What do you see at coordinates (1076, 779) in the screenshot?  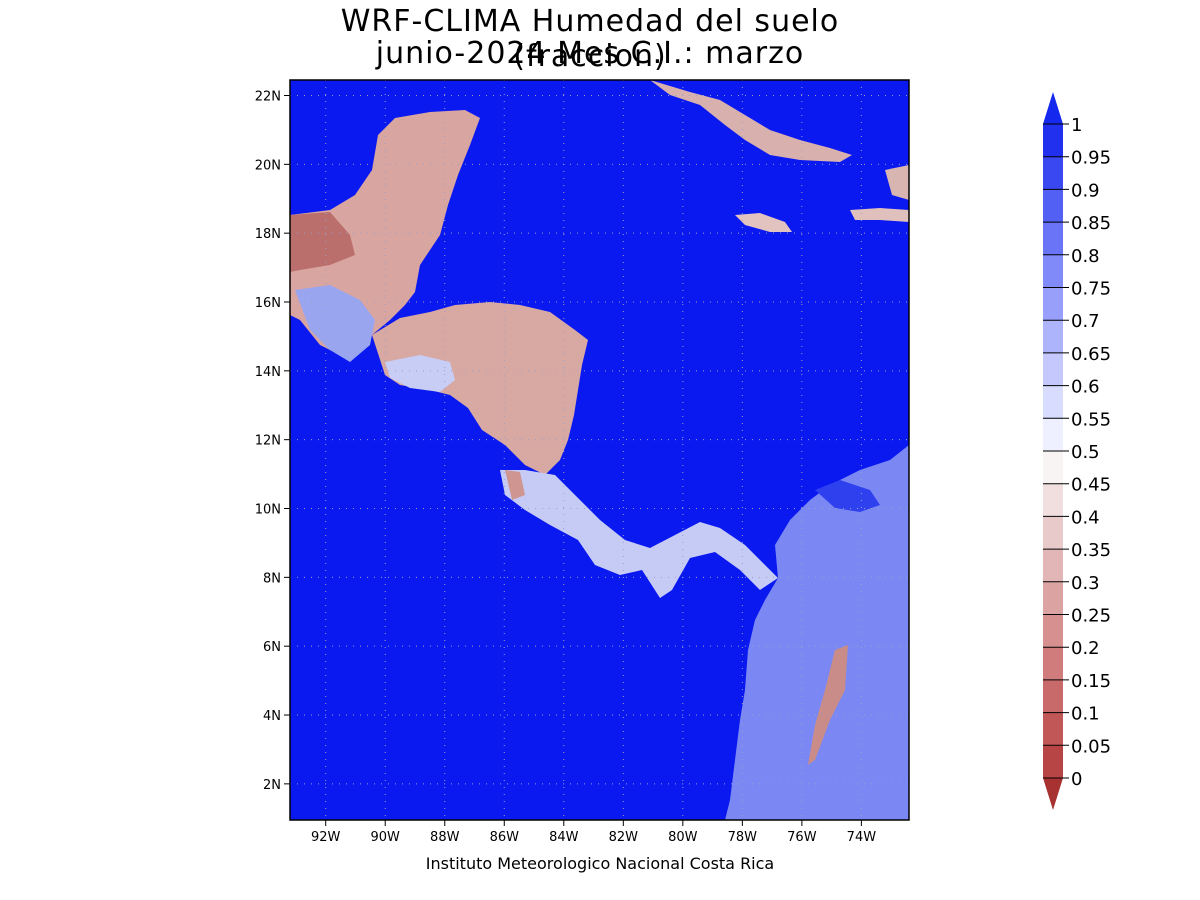 I see `colorbar-label: 0` at bounding box center [1076, 779].